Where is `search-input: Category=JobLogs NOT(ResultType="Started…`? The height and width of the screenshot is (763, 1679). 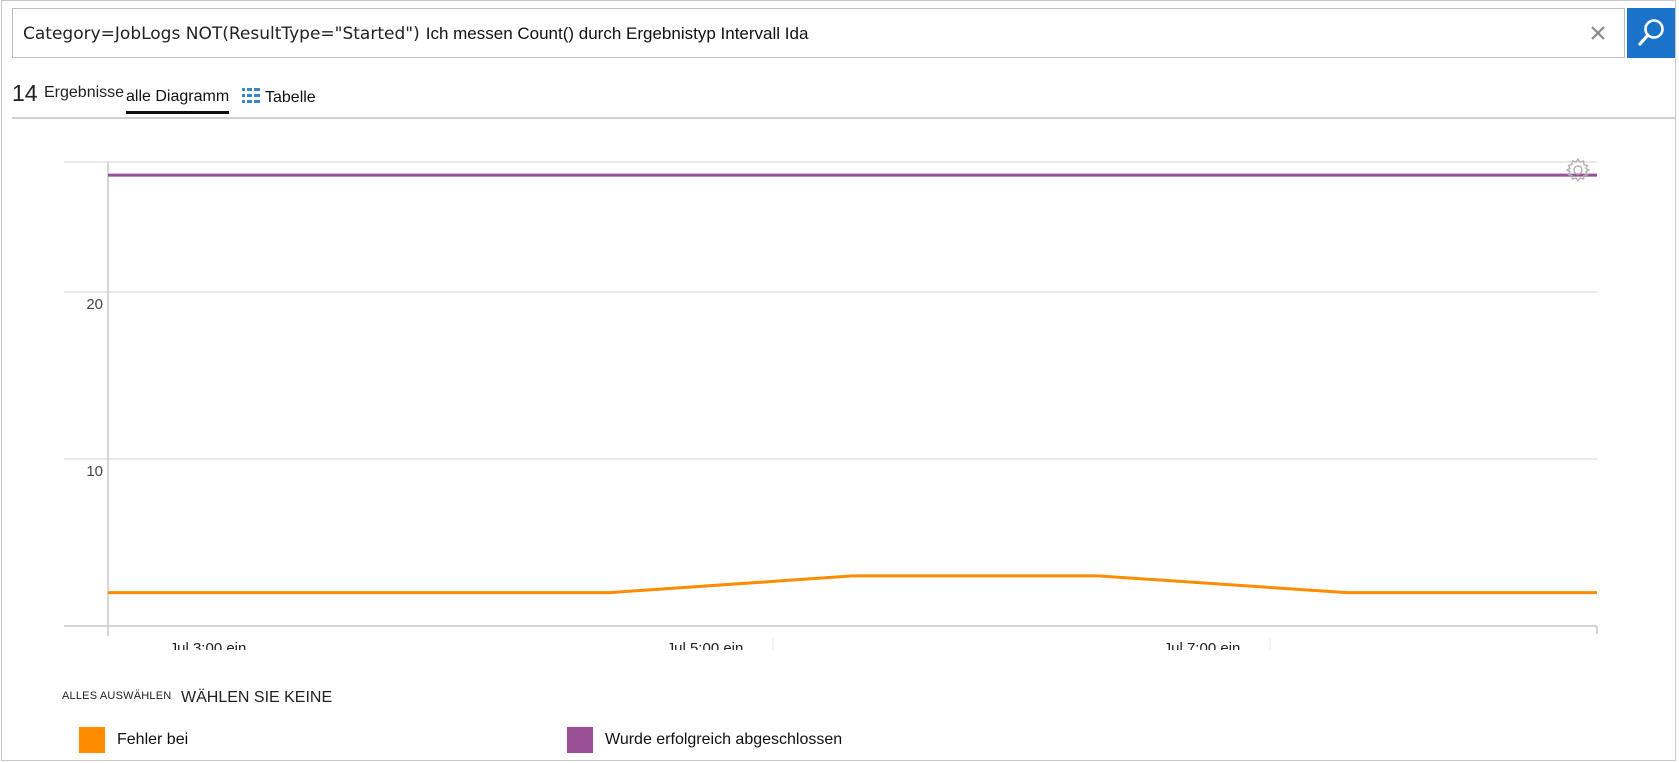 search-input: Category=JobLogs NOT(ResultType="Started… is located at coordinates (818, 33).